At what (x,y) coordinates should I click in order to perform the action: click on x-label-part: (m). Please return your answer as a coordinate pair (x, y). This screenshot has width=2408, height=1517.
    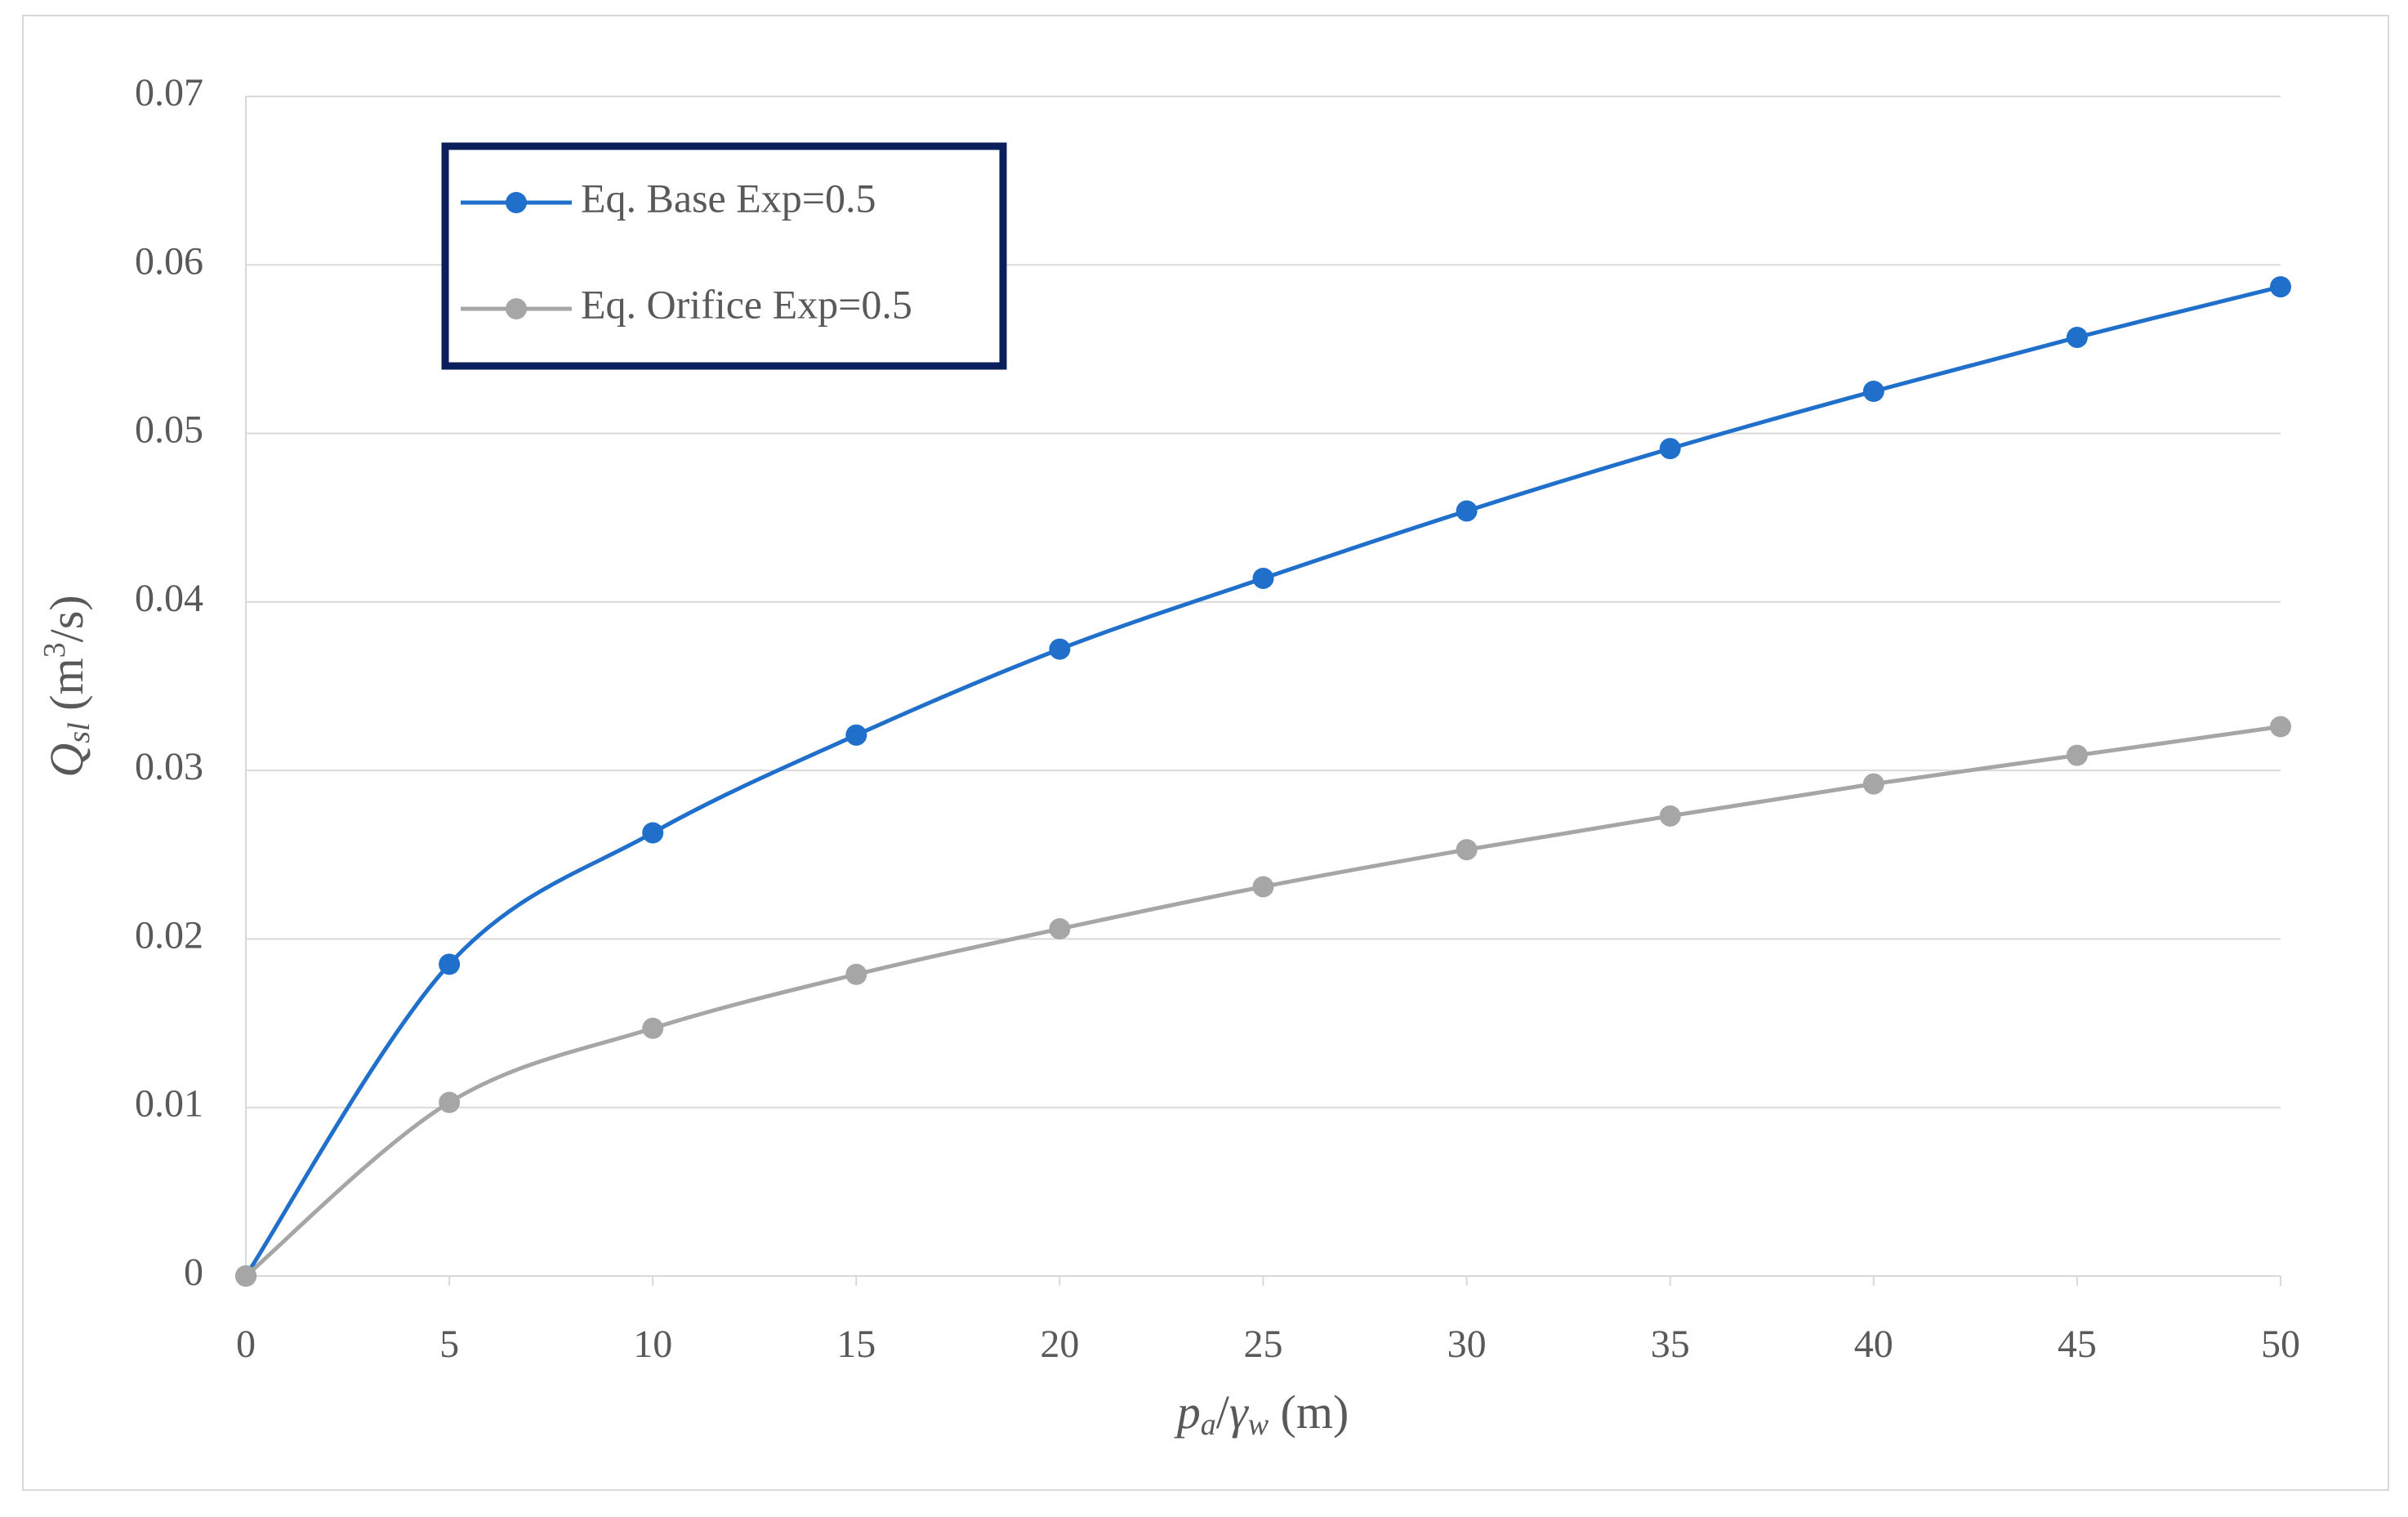
    Looking at the image, I should click on (1309, 1412).